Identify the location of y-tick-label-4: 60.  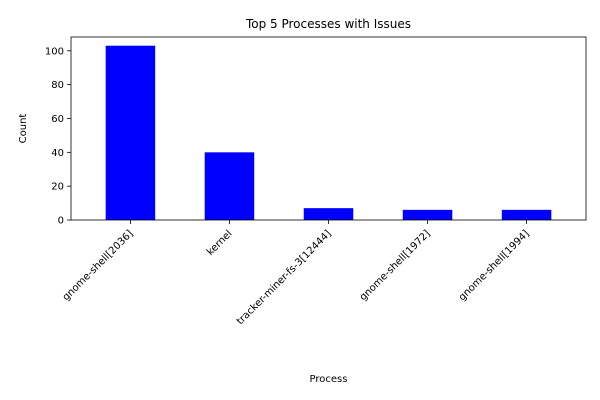
(57, 119).